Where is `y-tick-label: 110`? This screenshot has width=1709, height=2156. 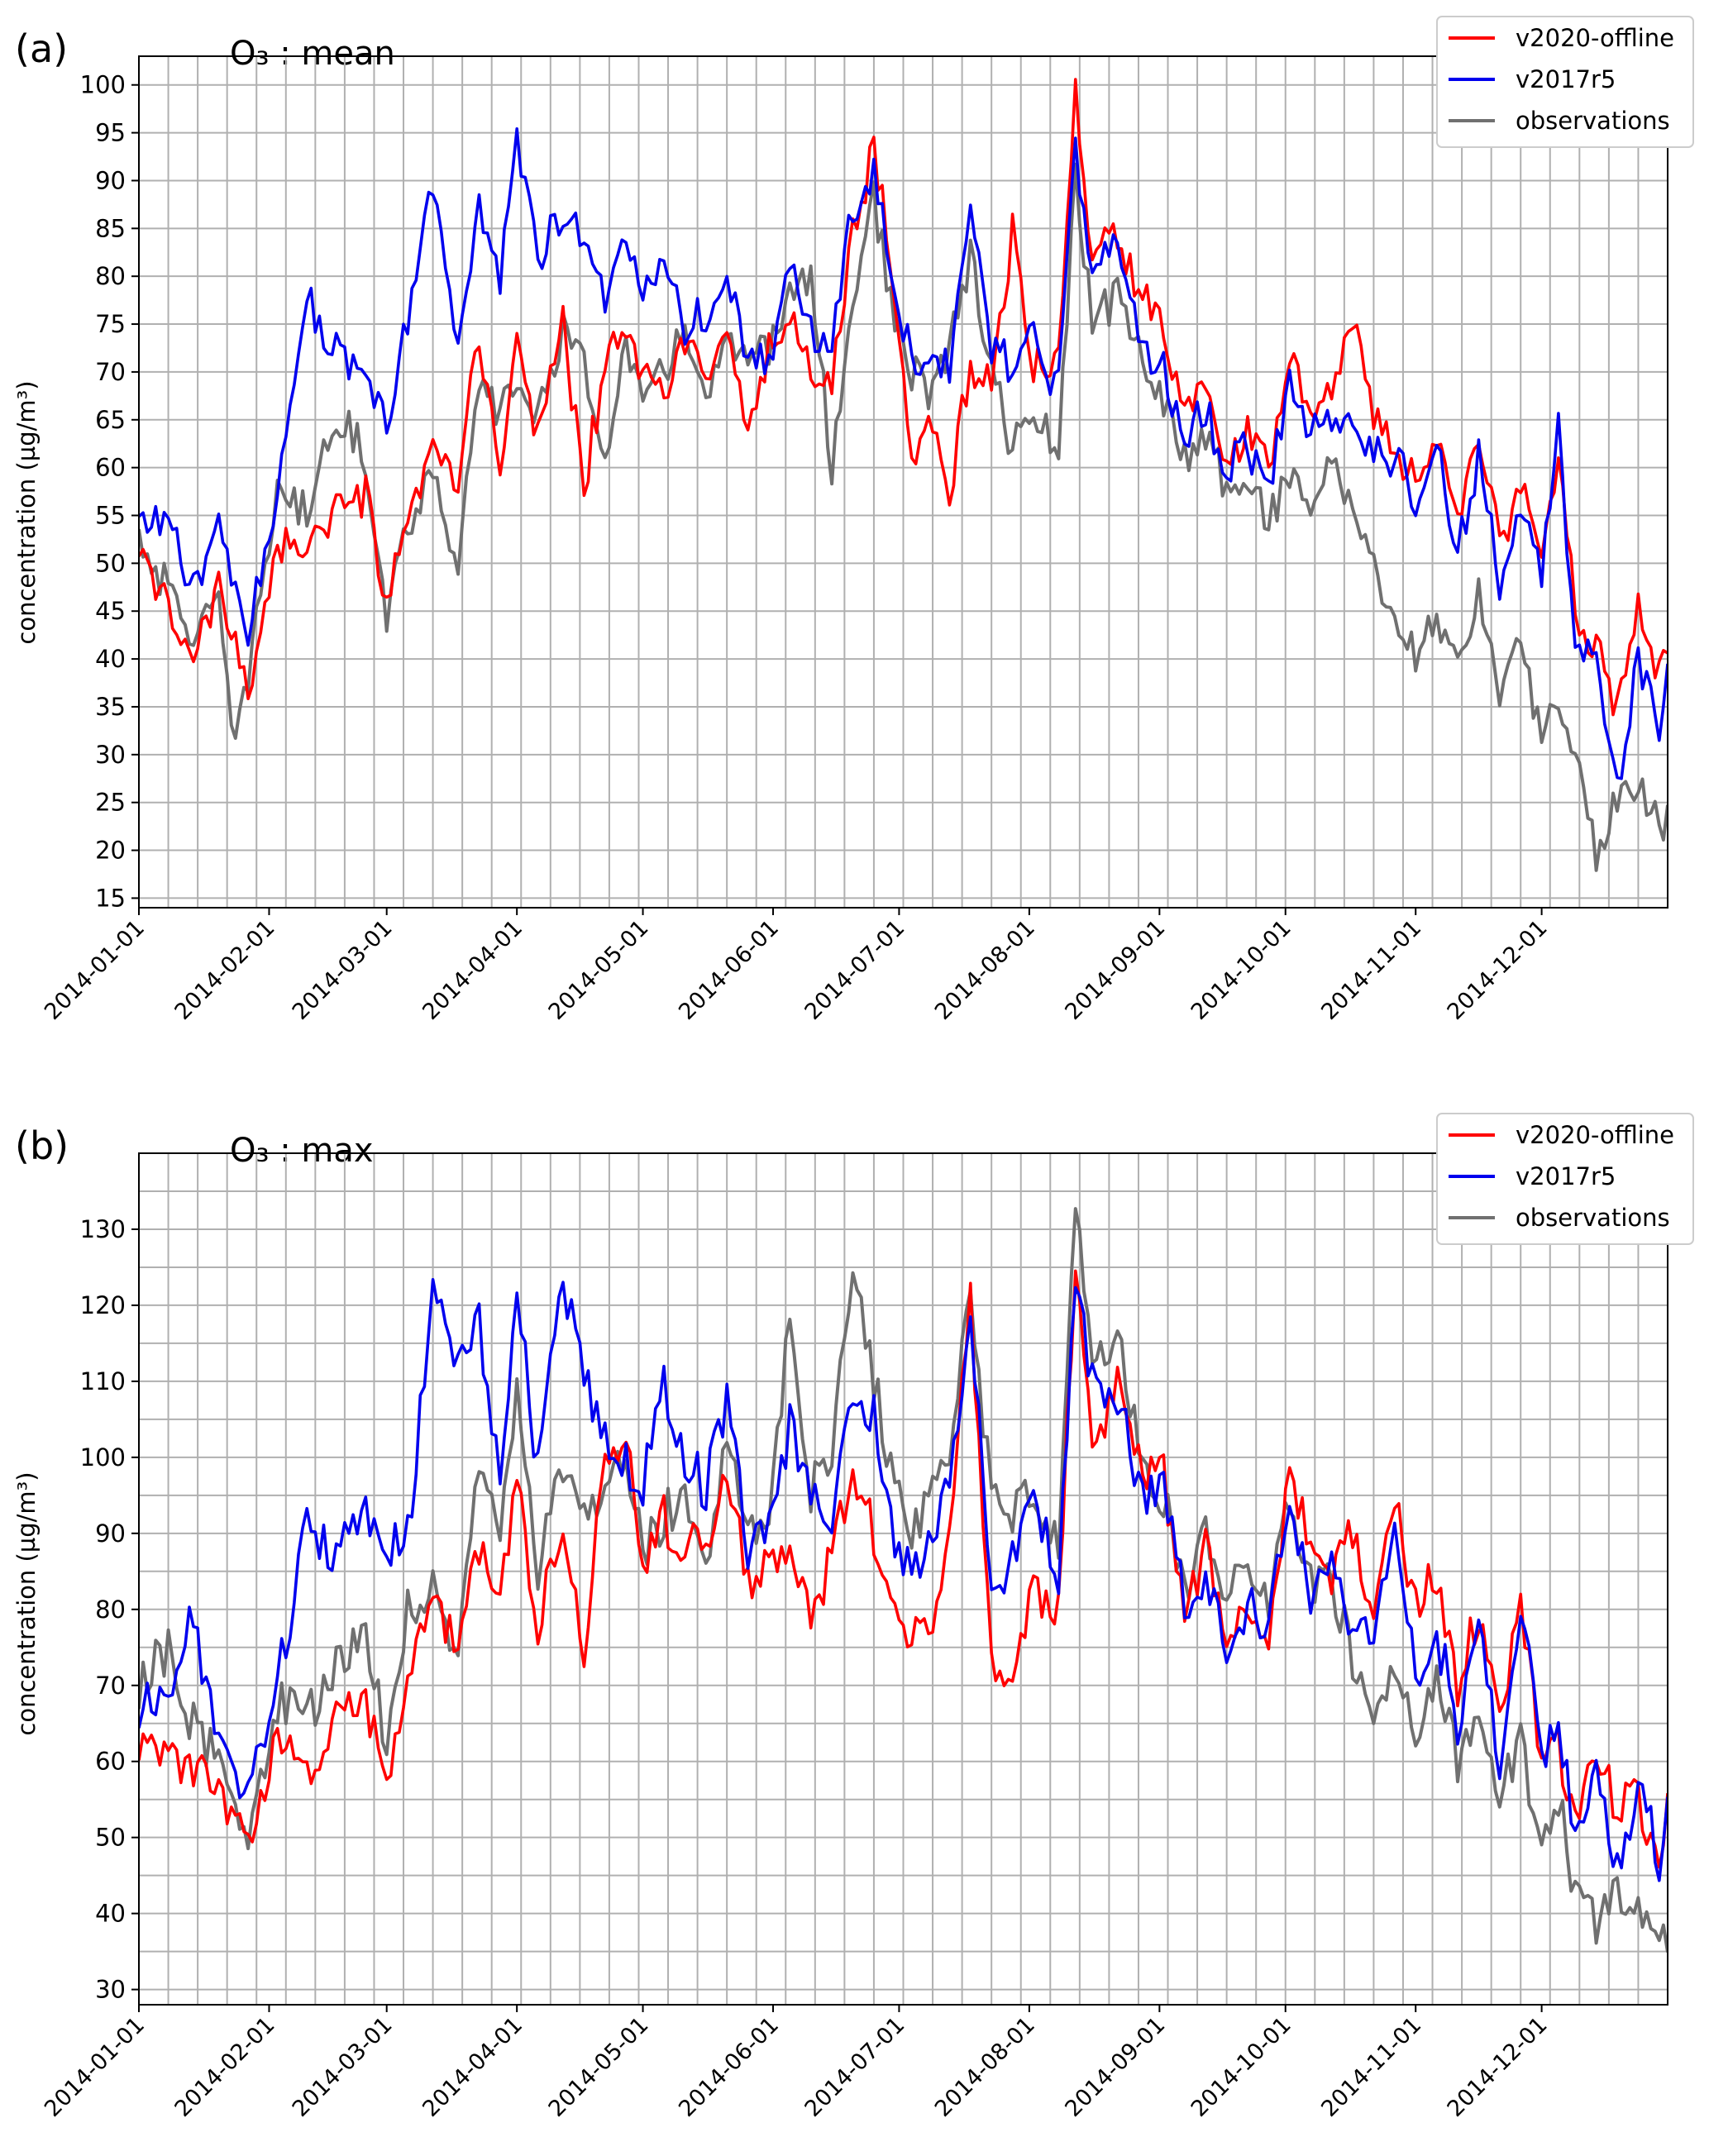
y-tick-label: 110 is located at coordinates (103, 1381).